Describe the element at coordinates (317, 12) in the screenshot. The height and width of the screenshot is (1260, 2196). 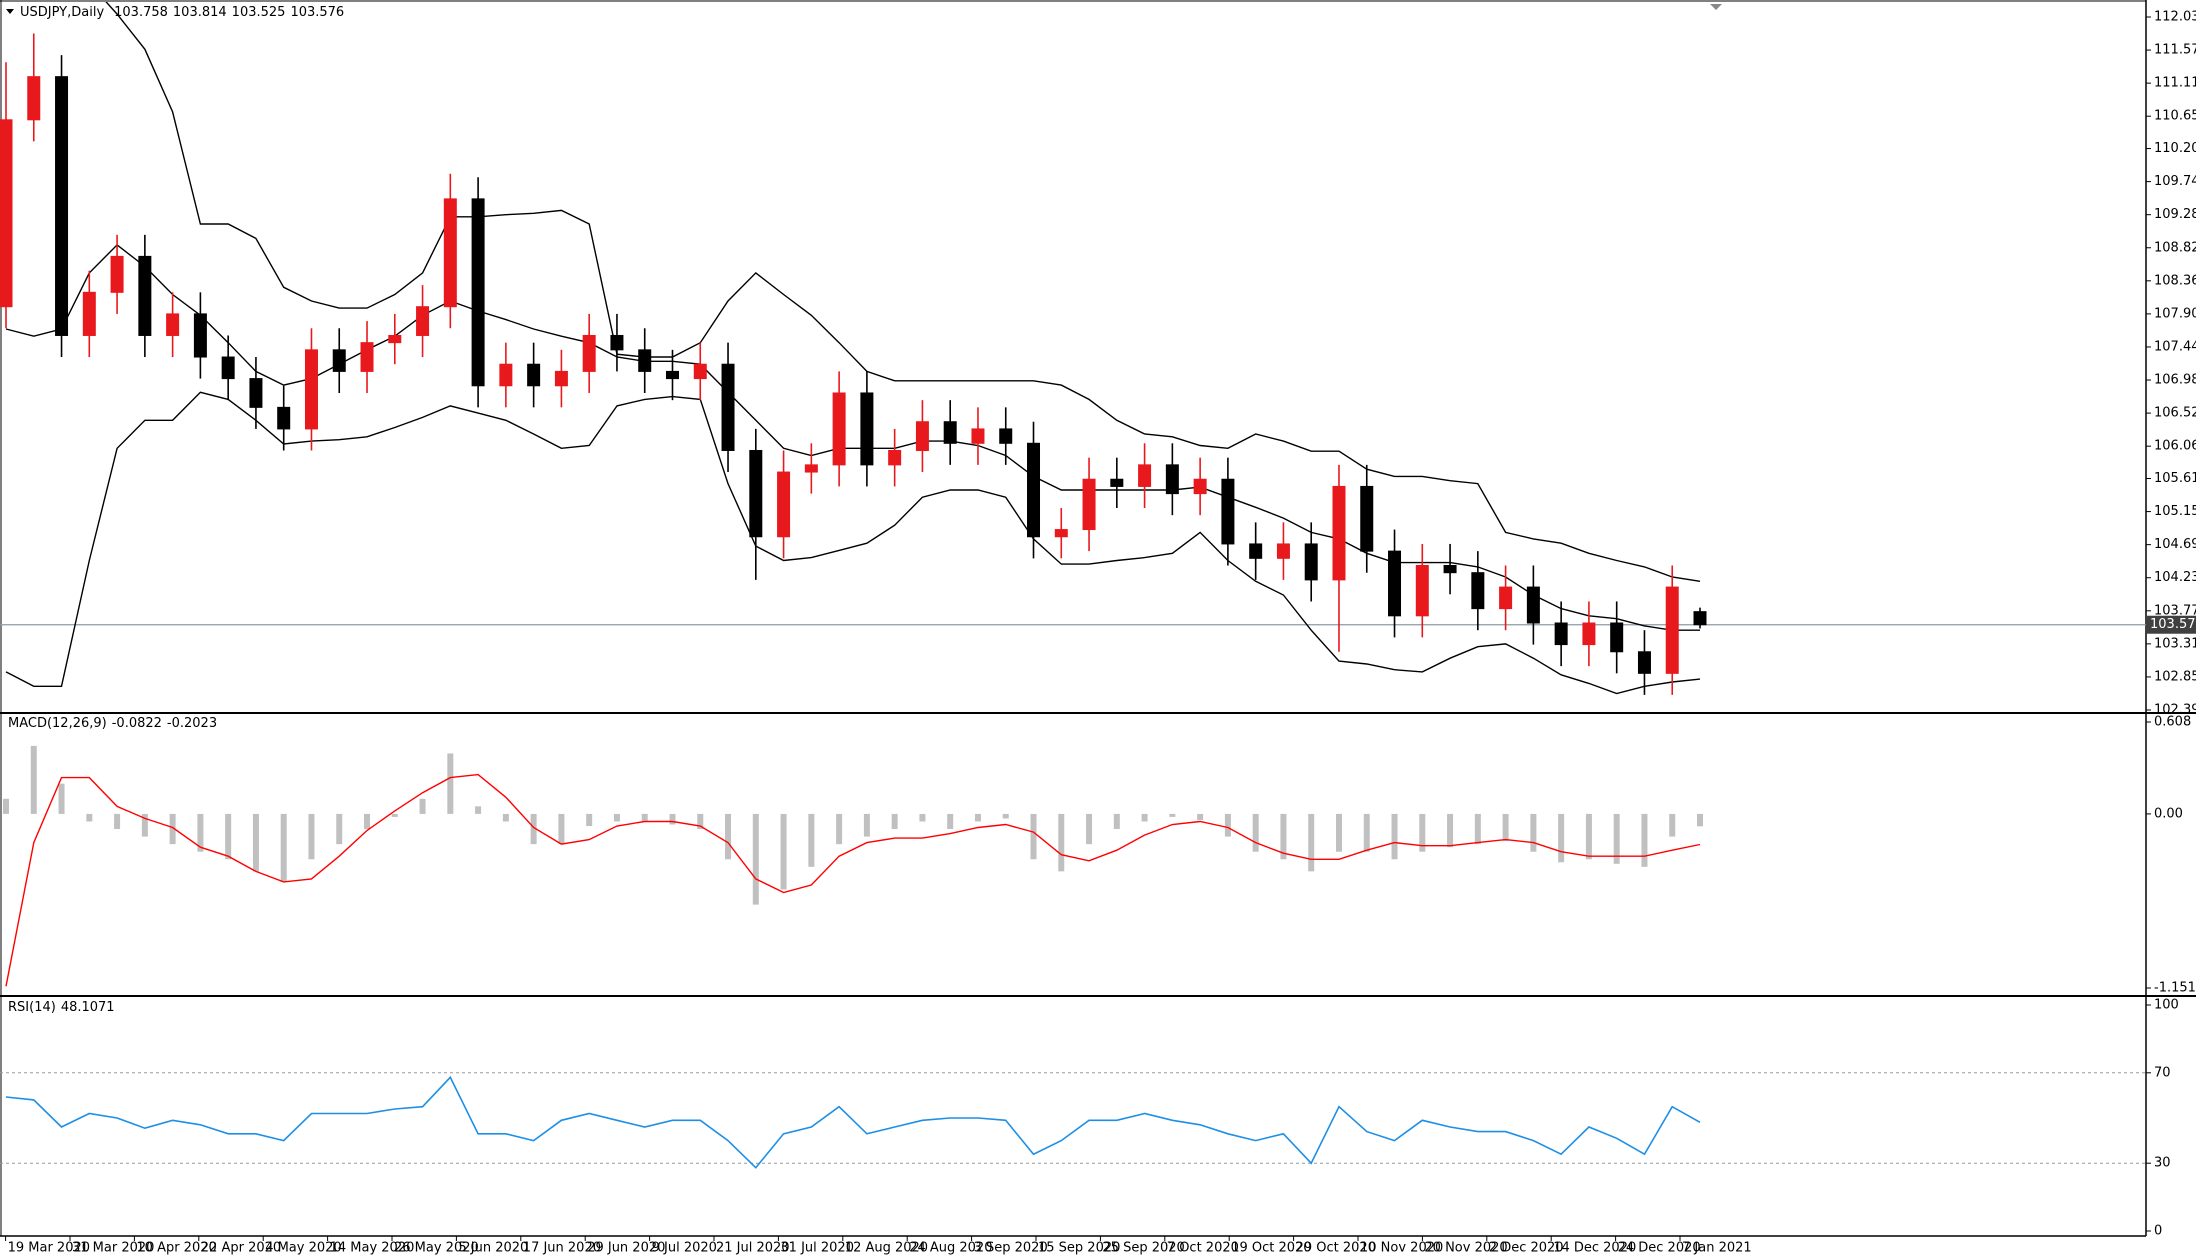
I see `header-close: 103.576` at that location.